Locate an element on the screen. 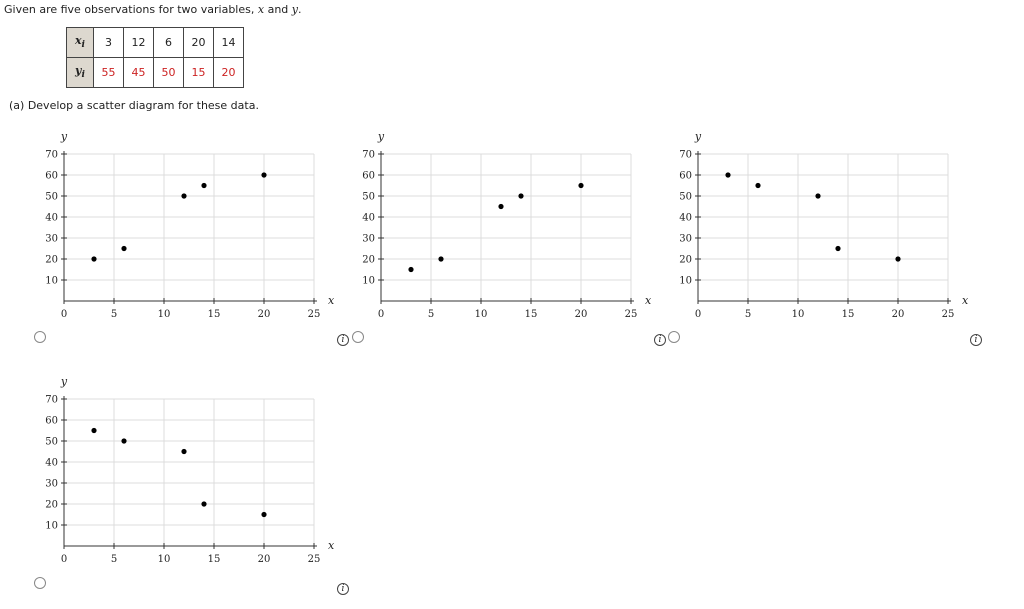  x-value-cell: 3 is located at coordinates (108, 42).